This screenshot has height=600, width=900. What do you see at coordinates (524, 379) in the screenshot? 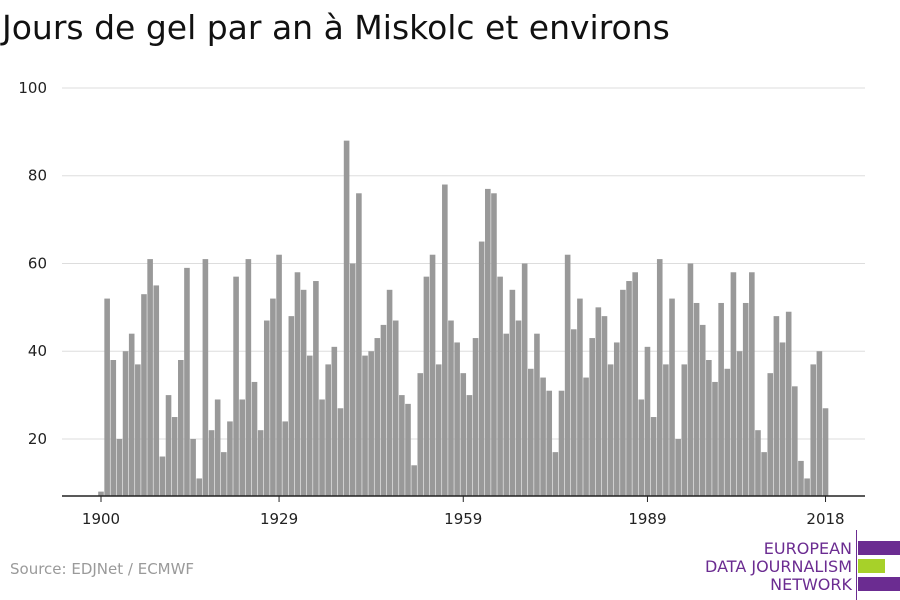
I see `bar-1969` at bounding box center [524, 379].